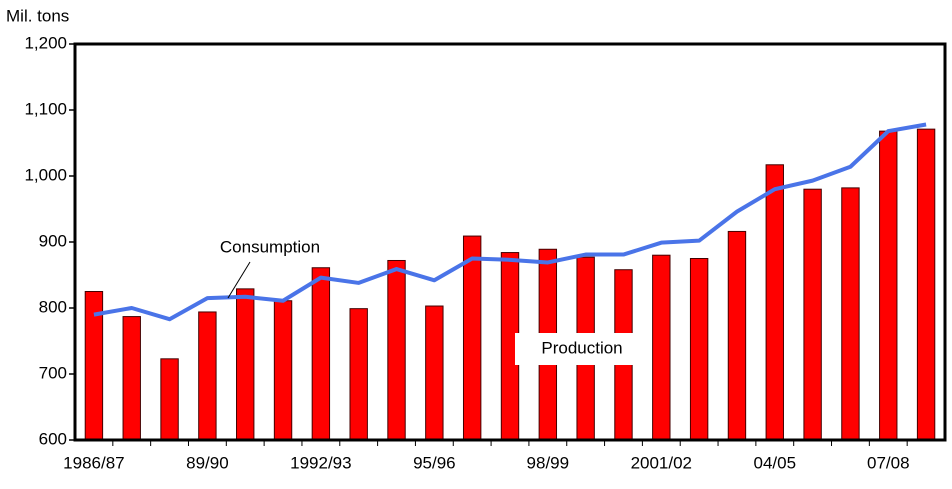 The height and width of the screenshot is (489, 952). What do you see at coordinates (53, 438) in the screenshot?
I see `y-tick-label: 600` at bounding box center [53, 438].